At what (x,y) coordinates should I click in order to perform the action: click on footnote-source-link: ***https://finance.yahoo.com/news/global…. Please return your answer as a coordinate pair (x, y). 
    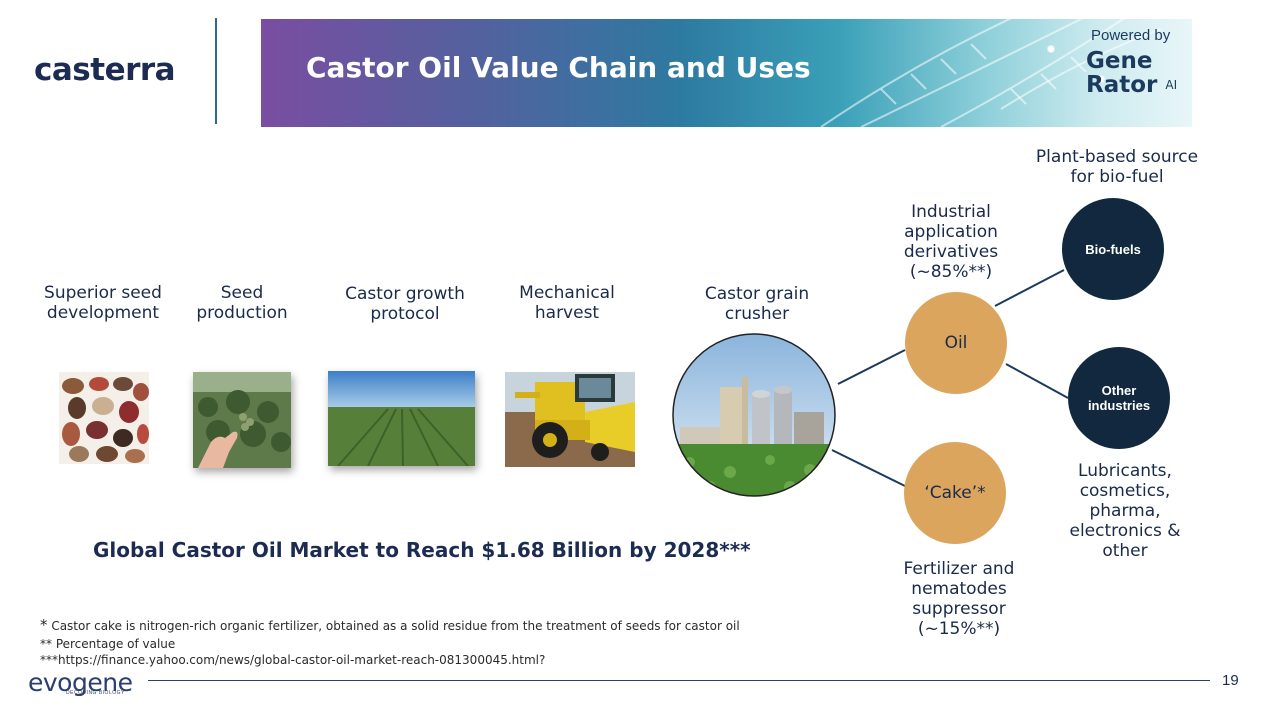
    Looking at the image, I should click on (293, 660).